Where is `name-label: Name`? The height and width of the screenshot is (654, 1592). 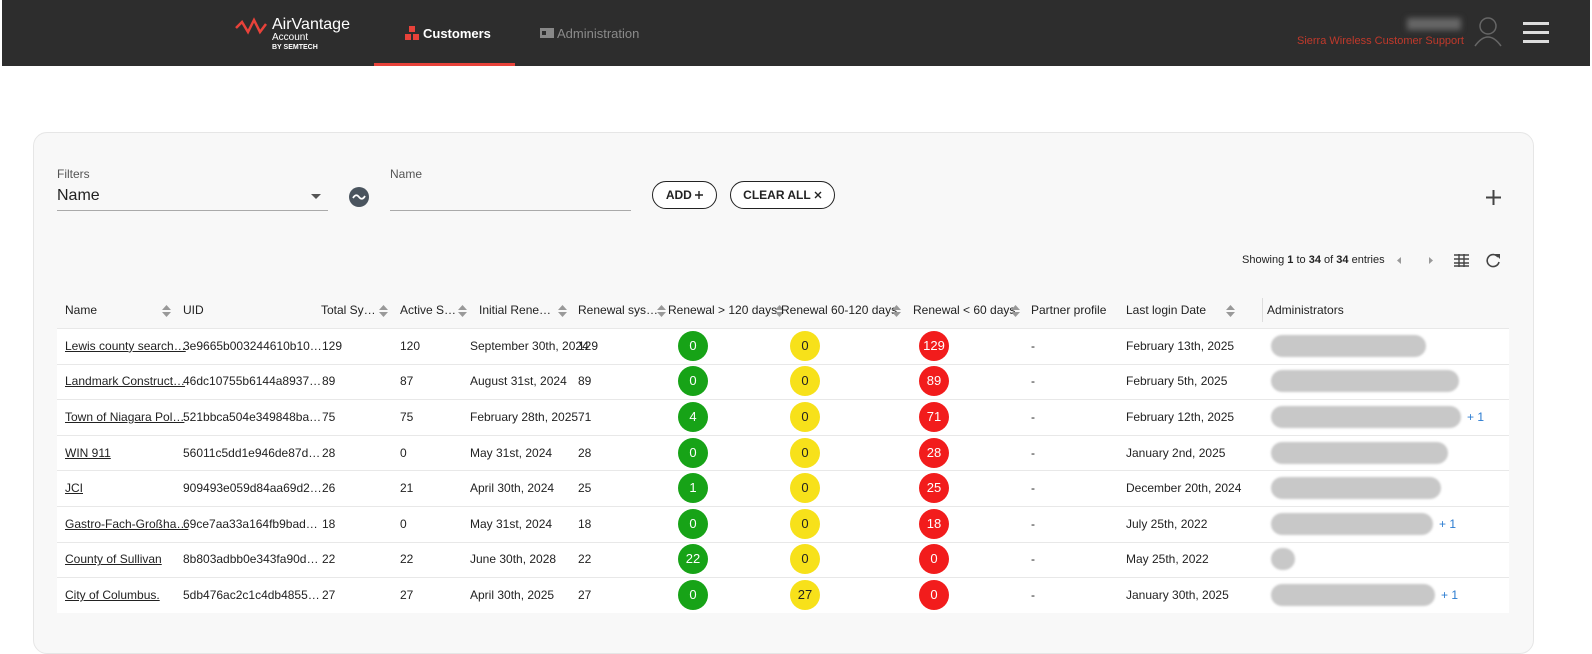
name-label: Name is located at coordinates (406, 174).